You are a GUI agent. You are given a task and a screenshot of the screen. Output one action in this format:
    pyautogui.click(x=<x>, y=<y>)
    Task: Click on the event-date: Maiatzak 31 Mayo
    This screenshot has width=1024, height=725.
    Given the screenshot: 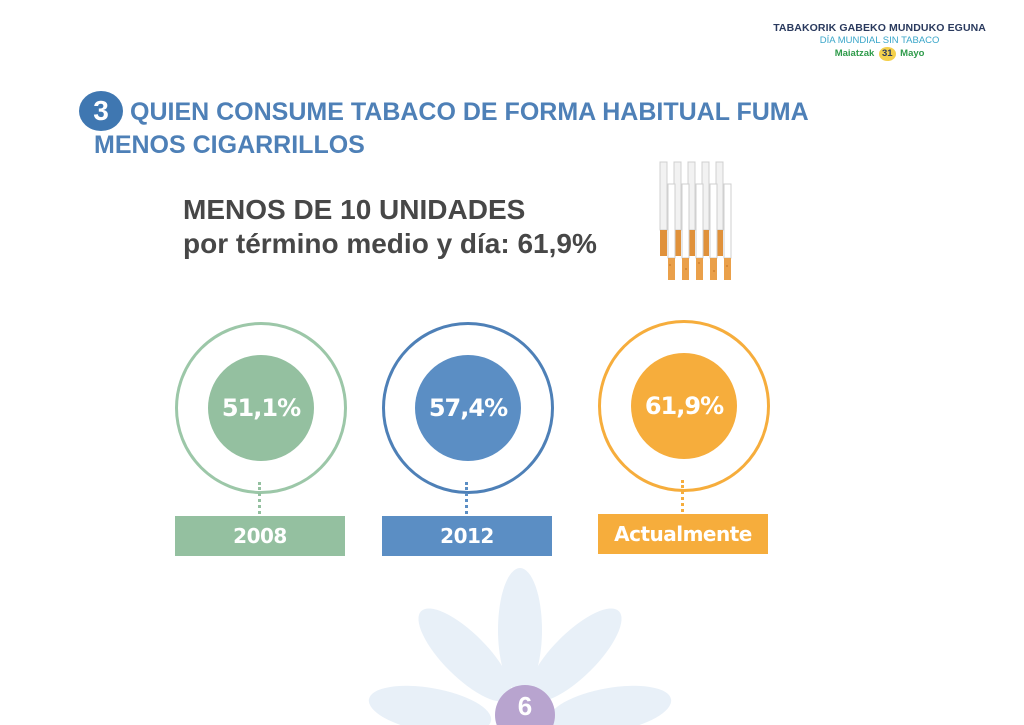 What is the action you would take?
    pyautogui.click(x=879, y=54)
    